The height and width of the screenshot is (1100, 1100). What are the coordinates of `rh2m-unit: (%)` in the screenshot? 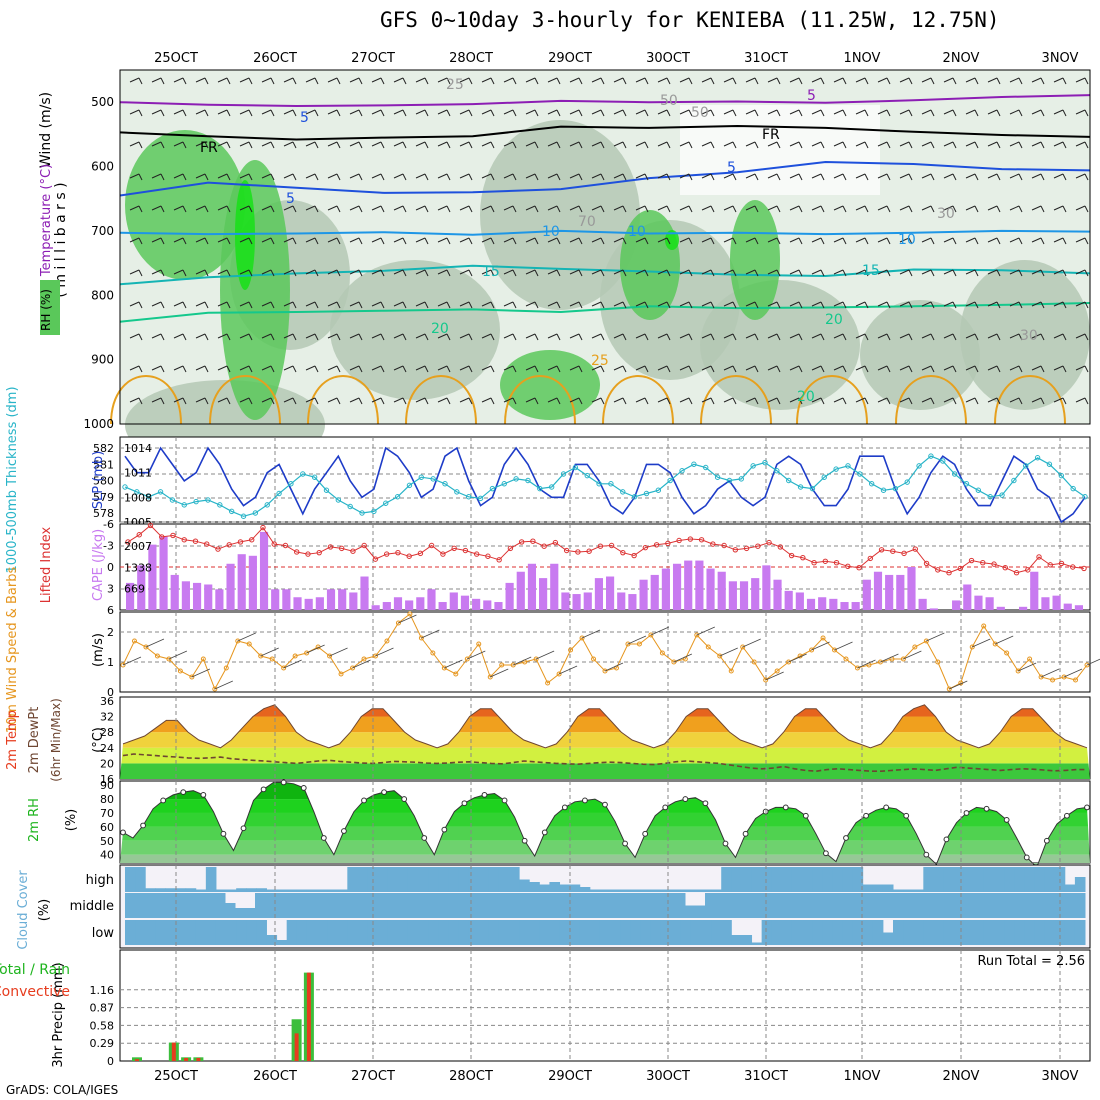 It's located at (71, 820).